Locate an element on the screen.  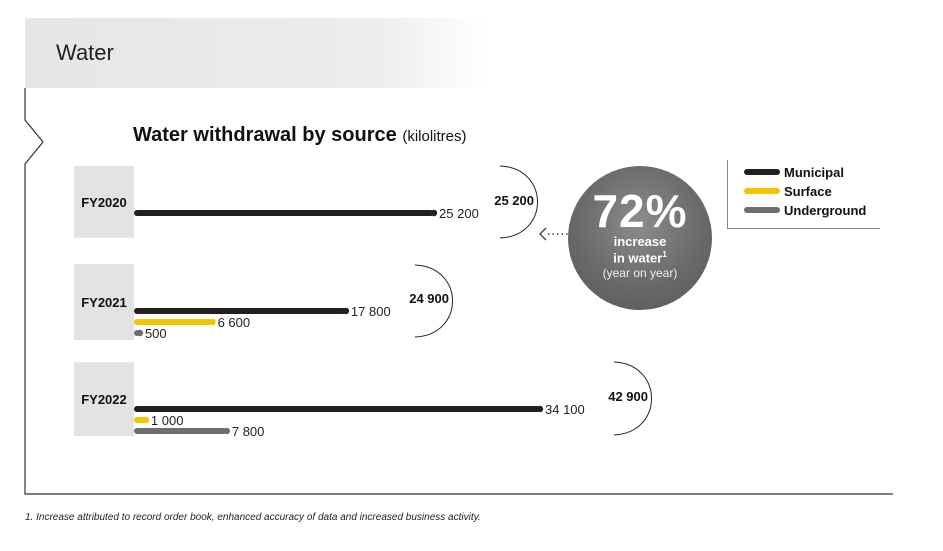
total-bracket-fy2021 is located at coordinates (433, 301).